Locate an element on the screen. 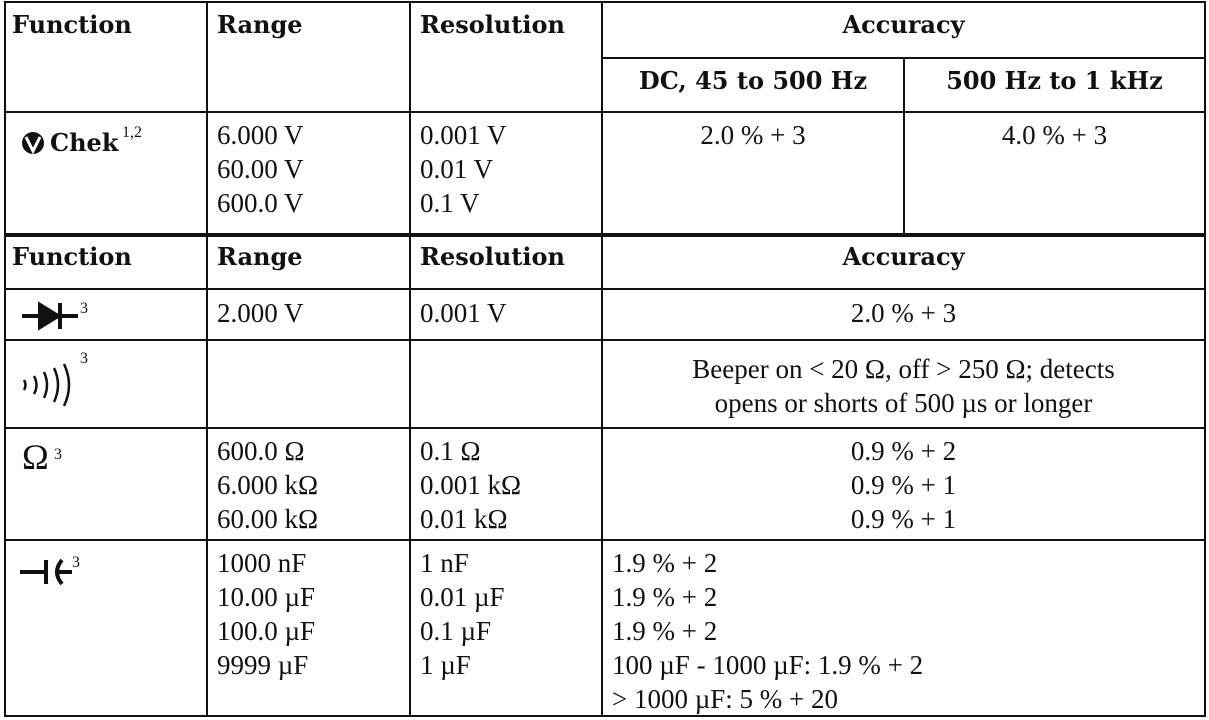  accuracy: Beeper on < 20 Ω, off > 250 Ω; detects is located at coordinates (903, 369).